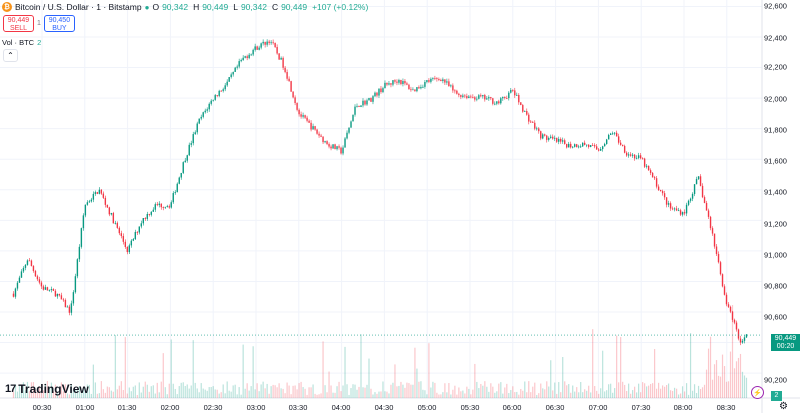 The width and height of the screenshot is (800, 413). What do you see at coordinates (775, 38) in the screenshot?
I see `price-tick: 92,400` at bounding box center [775, 38].